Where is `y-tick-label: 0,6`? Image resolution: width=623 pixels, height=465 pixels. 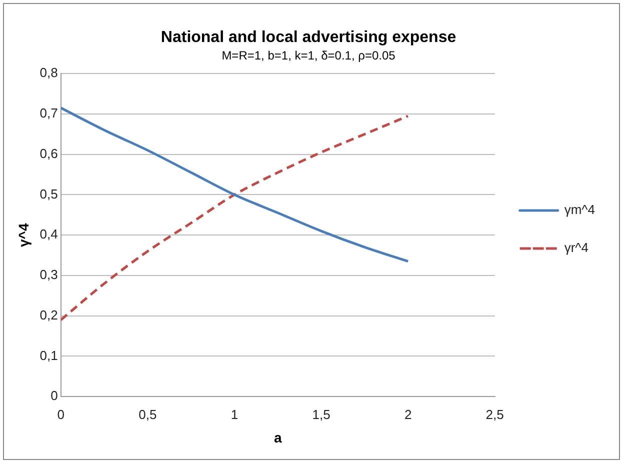
y-tick-label: 0,6 is located at coordinates (49, 153).